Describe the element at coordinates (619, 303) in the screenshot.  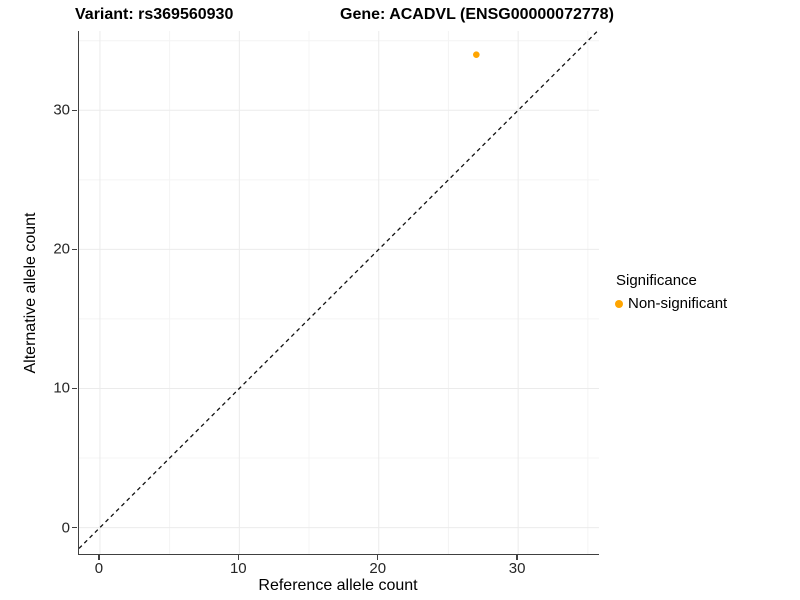
I see `legend-key-dot-icon` at that location.